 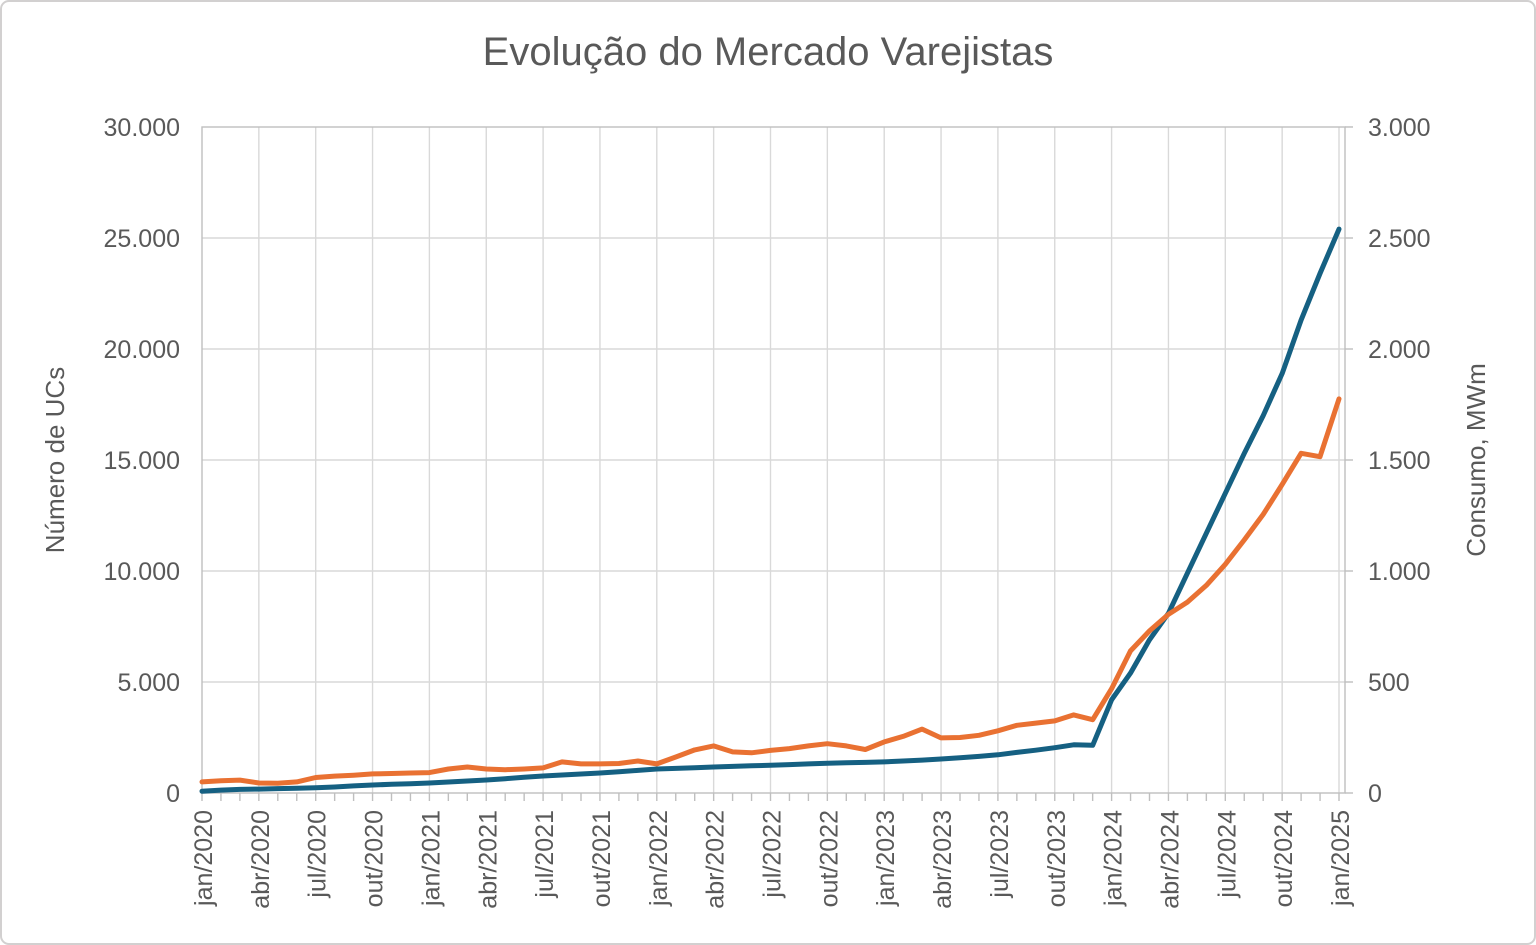 What do you see at coordinates (261, 859) in the screenshot?
I see `x-axis-tick-label: abr/2020` at bounding box center [261, 859].